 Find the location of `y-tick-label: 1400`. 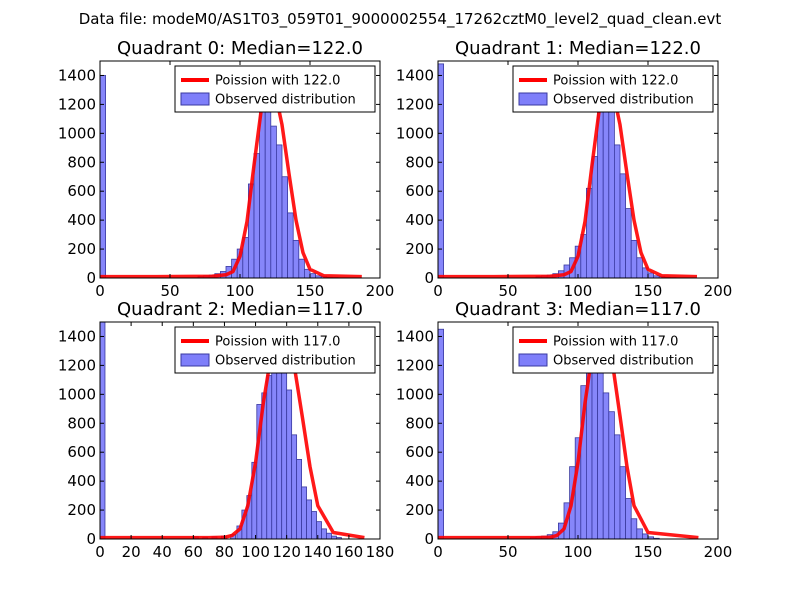

y-tick-label: 1400 is located at coordinates (415, 75).